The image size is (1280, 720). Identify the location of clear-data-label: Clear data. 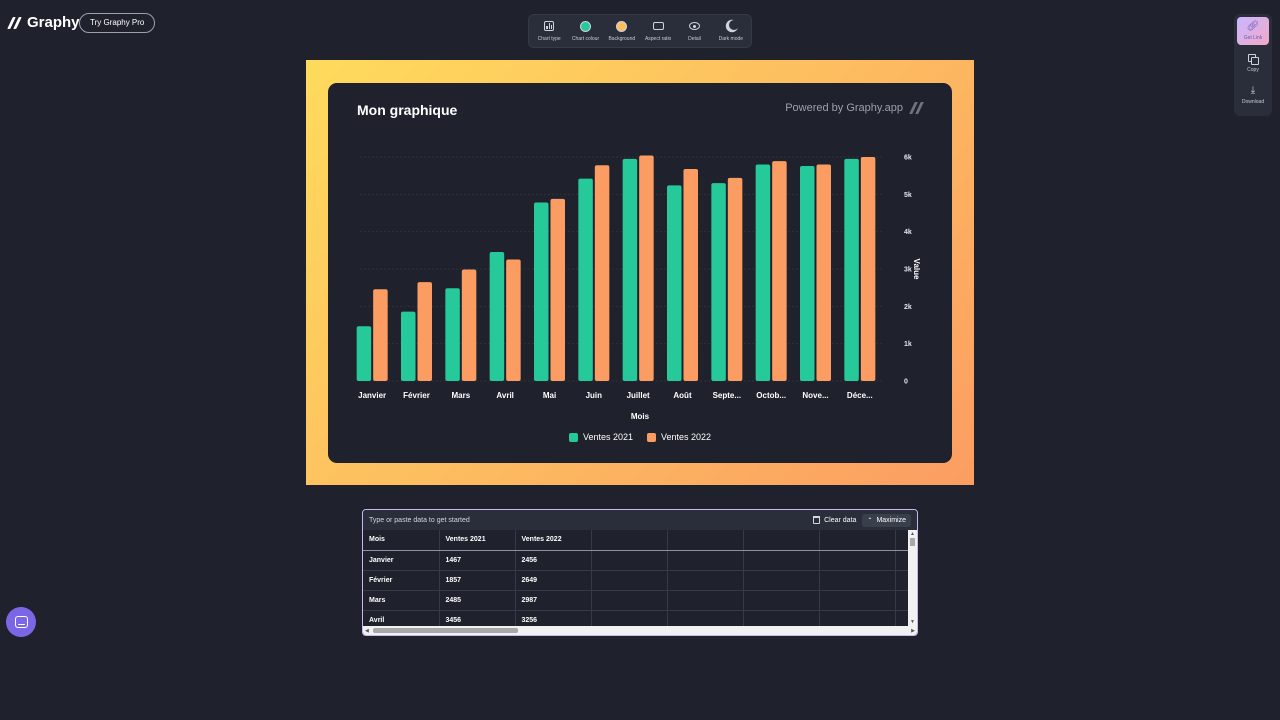
(840, 520).